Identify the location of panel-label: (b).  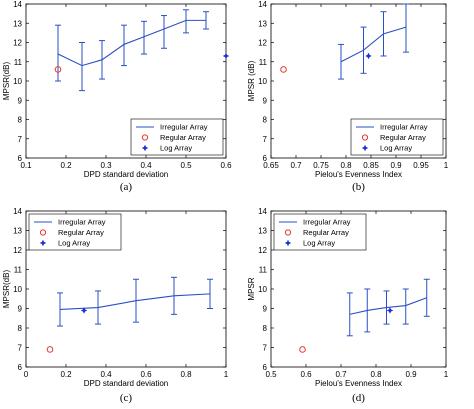
(358, 187).